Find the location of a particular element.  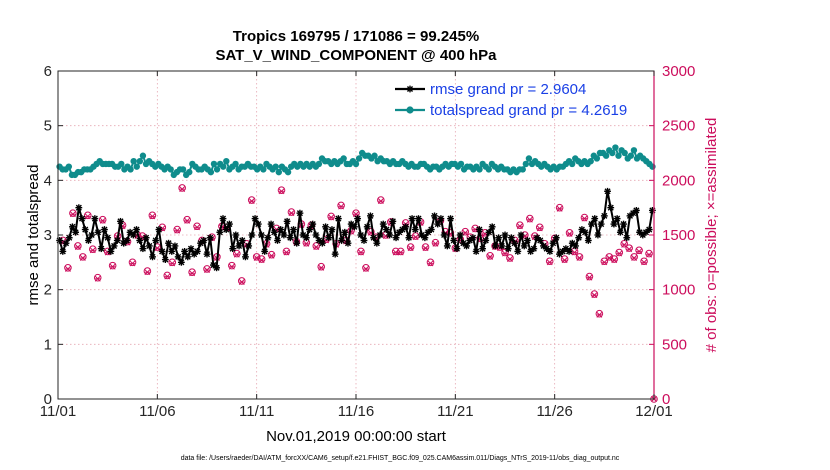

x-tick-label: 11/01 is located at coordinates (58, 411).